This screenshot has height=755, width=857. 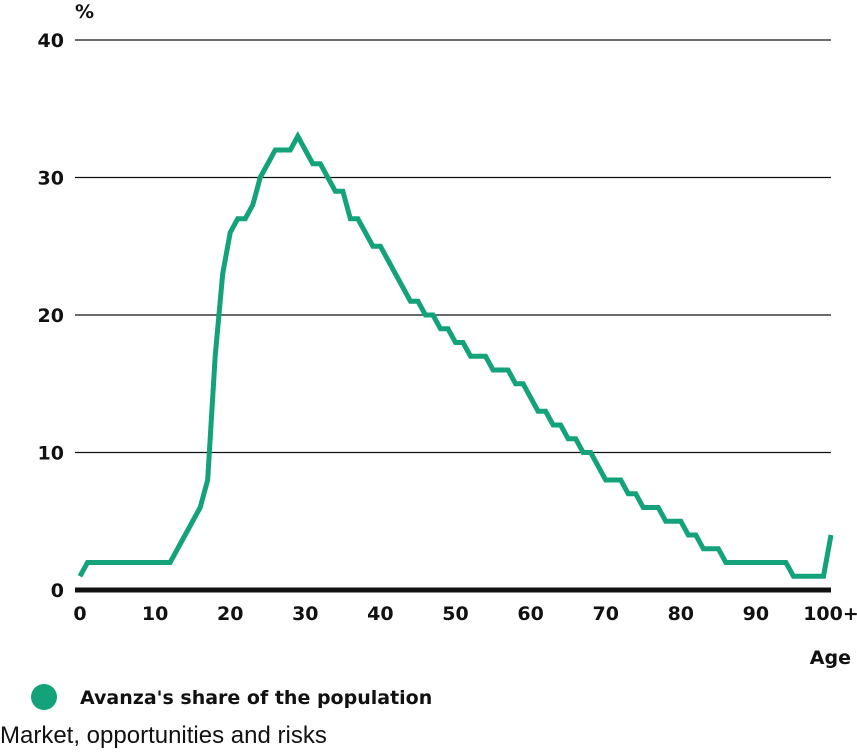 I want to click on x-tick-label: 80, so click(x=681, y=614).